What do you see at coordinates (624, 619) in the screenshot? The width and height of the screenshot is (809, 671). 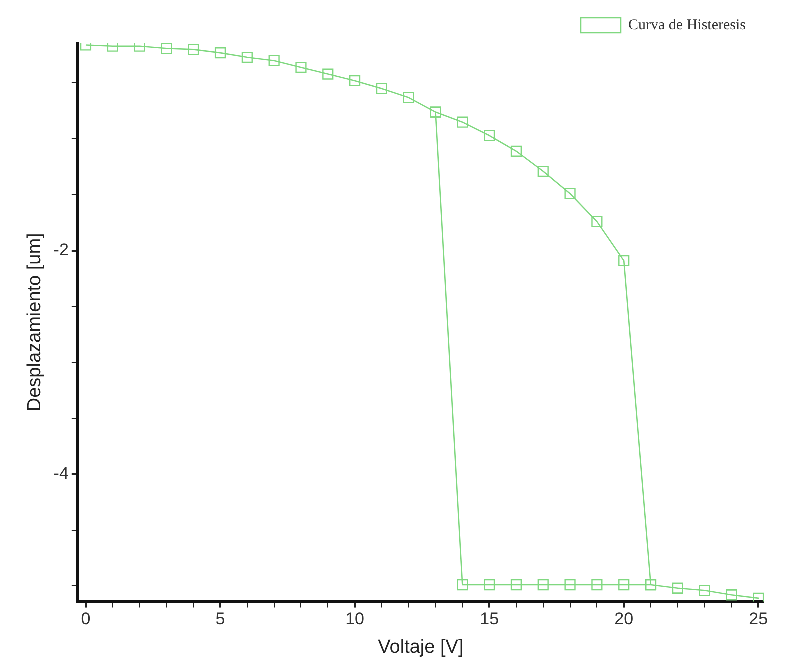 I see `x-tick-label: 20` at bounding box center [624, 619].